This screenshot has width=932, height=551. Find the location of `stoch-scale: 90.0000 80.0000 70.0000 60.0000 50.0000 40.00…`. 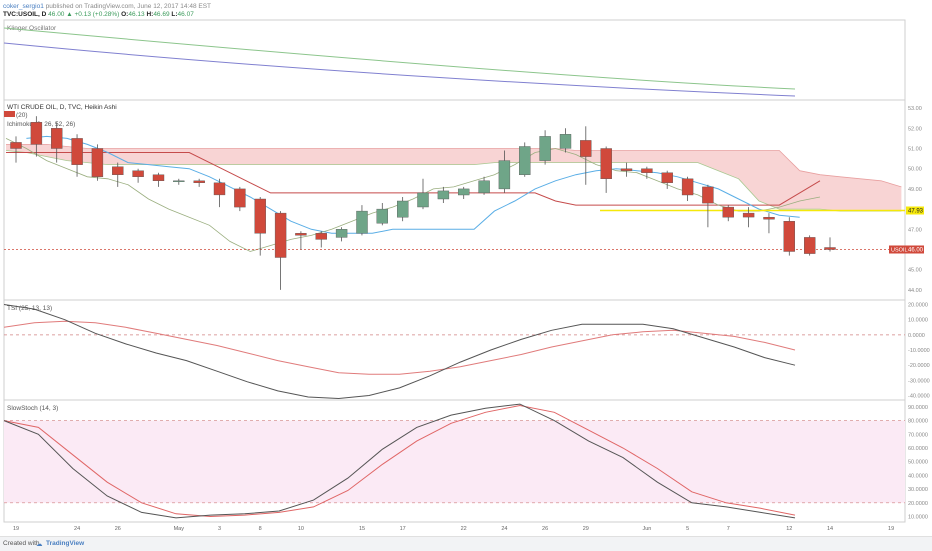

stoch-scale: 90.0000 80.0000 70.0000 60.0000 50.0000 40.00… is located at coordinates (918, 463).